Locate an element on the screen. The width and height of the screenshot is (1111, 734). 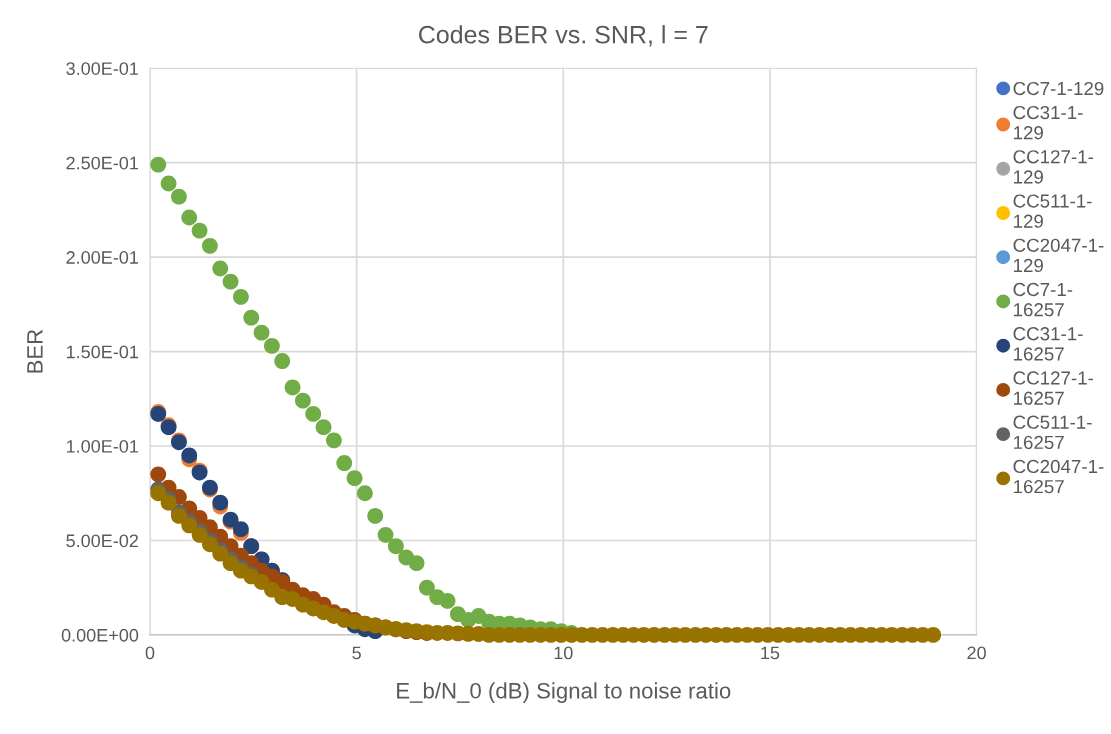
y-axis-title: BER is located at coordinates (35, 351).